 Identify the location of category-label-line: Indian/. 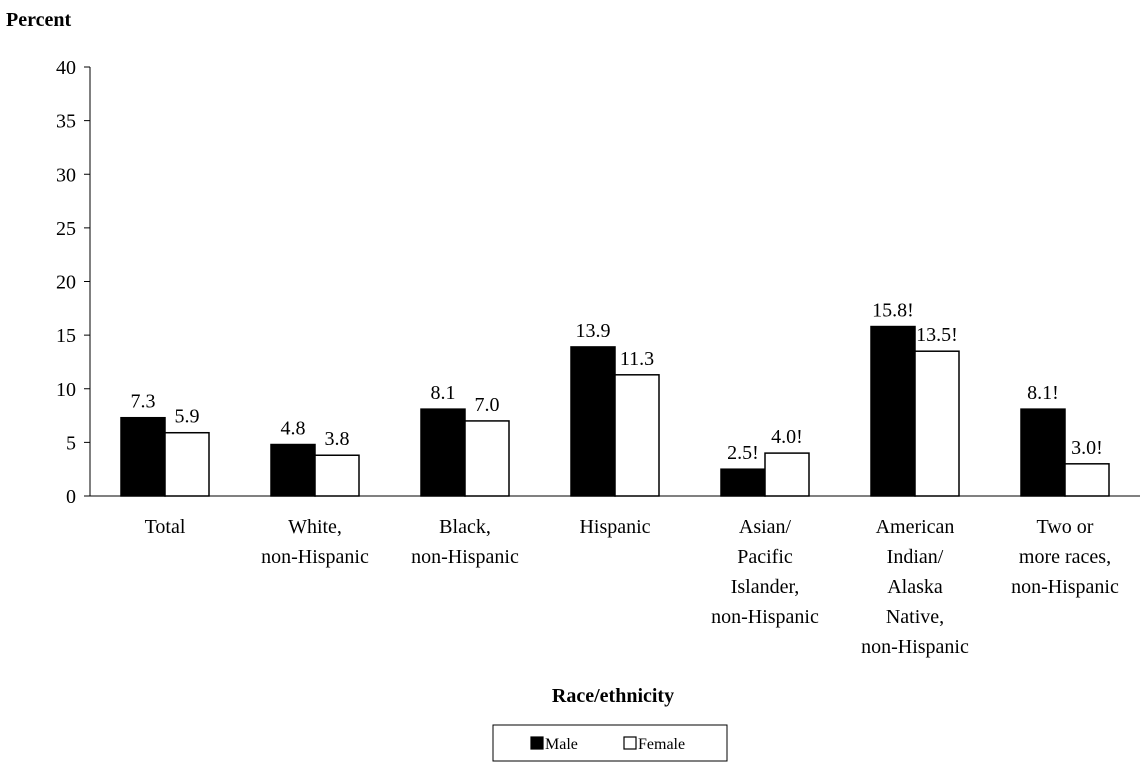
(915, 557).